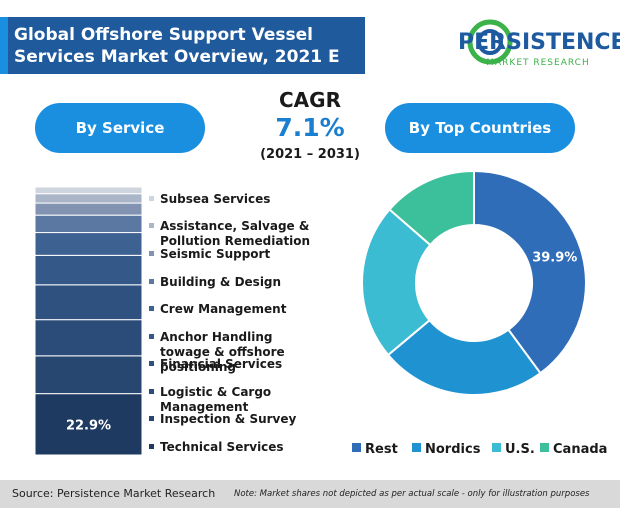  Describe the element at coordinates (228, 419) in the screenshot. I see `legend-label: Inspection & Survey` at that location.